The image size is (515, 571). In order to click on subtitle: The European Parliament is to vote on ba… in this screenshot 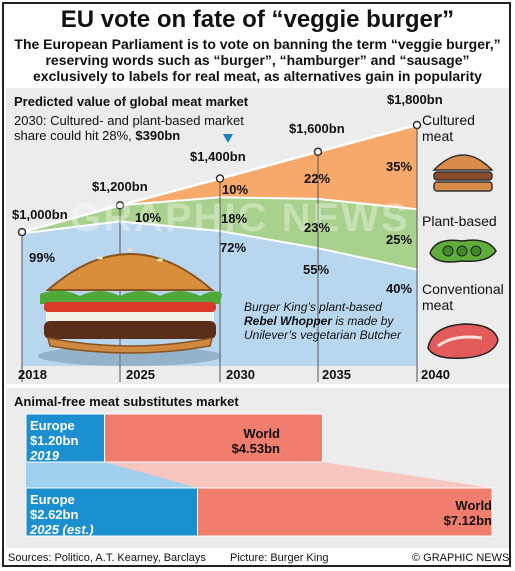, I will do `click(257, 60)`.